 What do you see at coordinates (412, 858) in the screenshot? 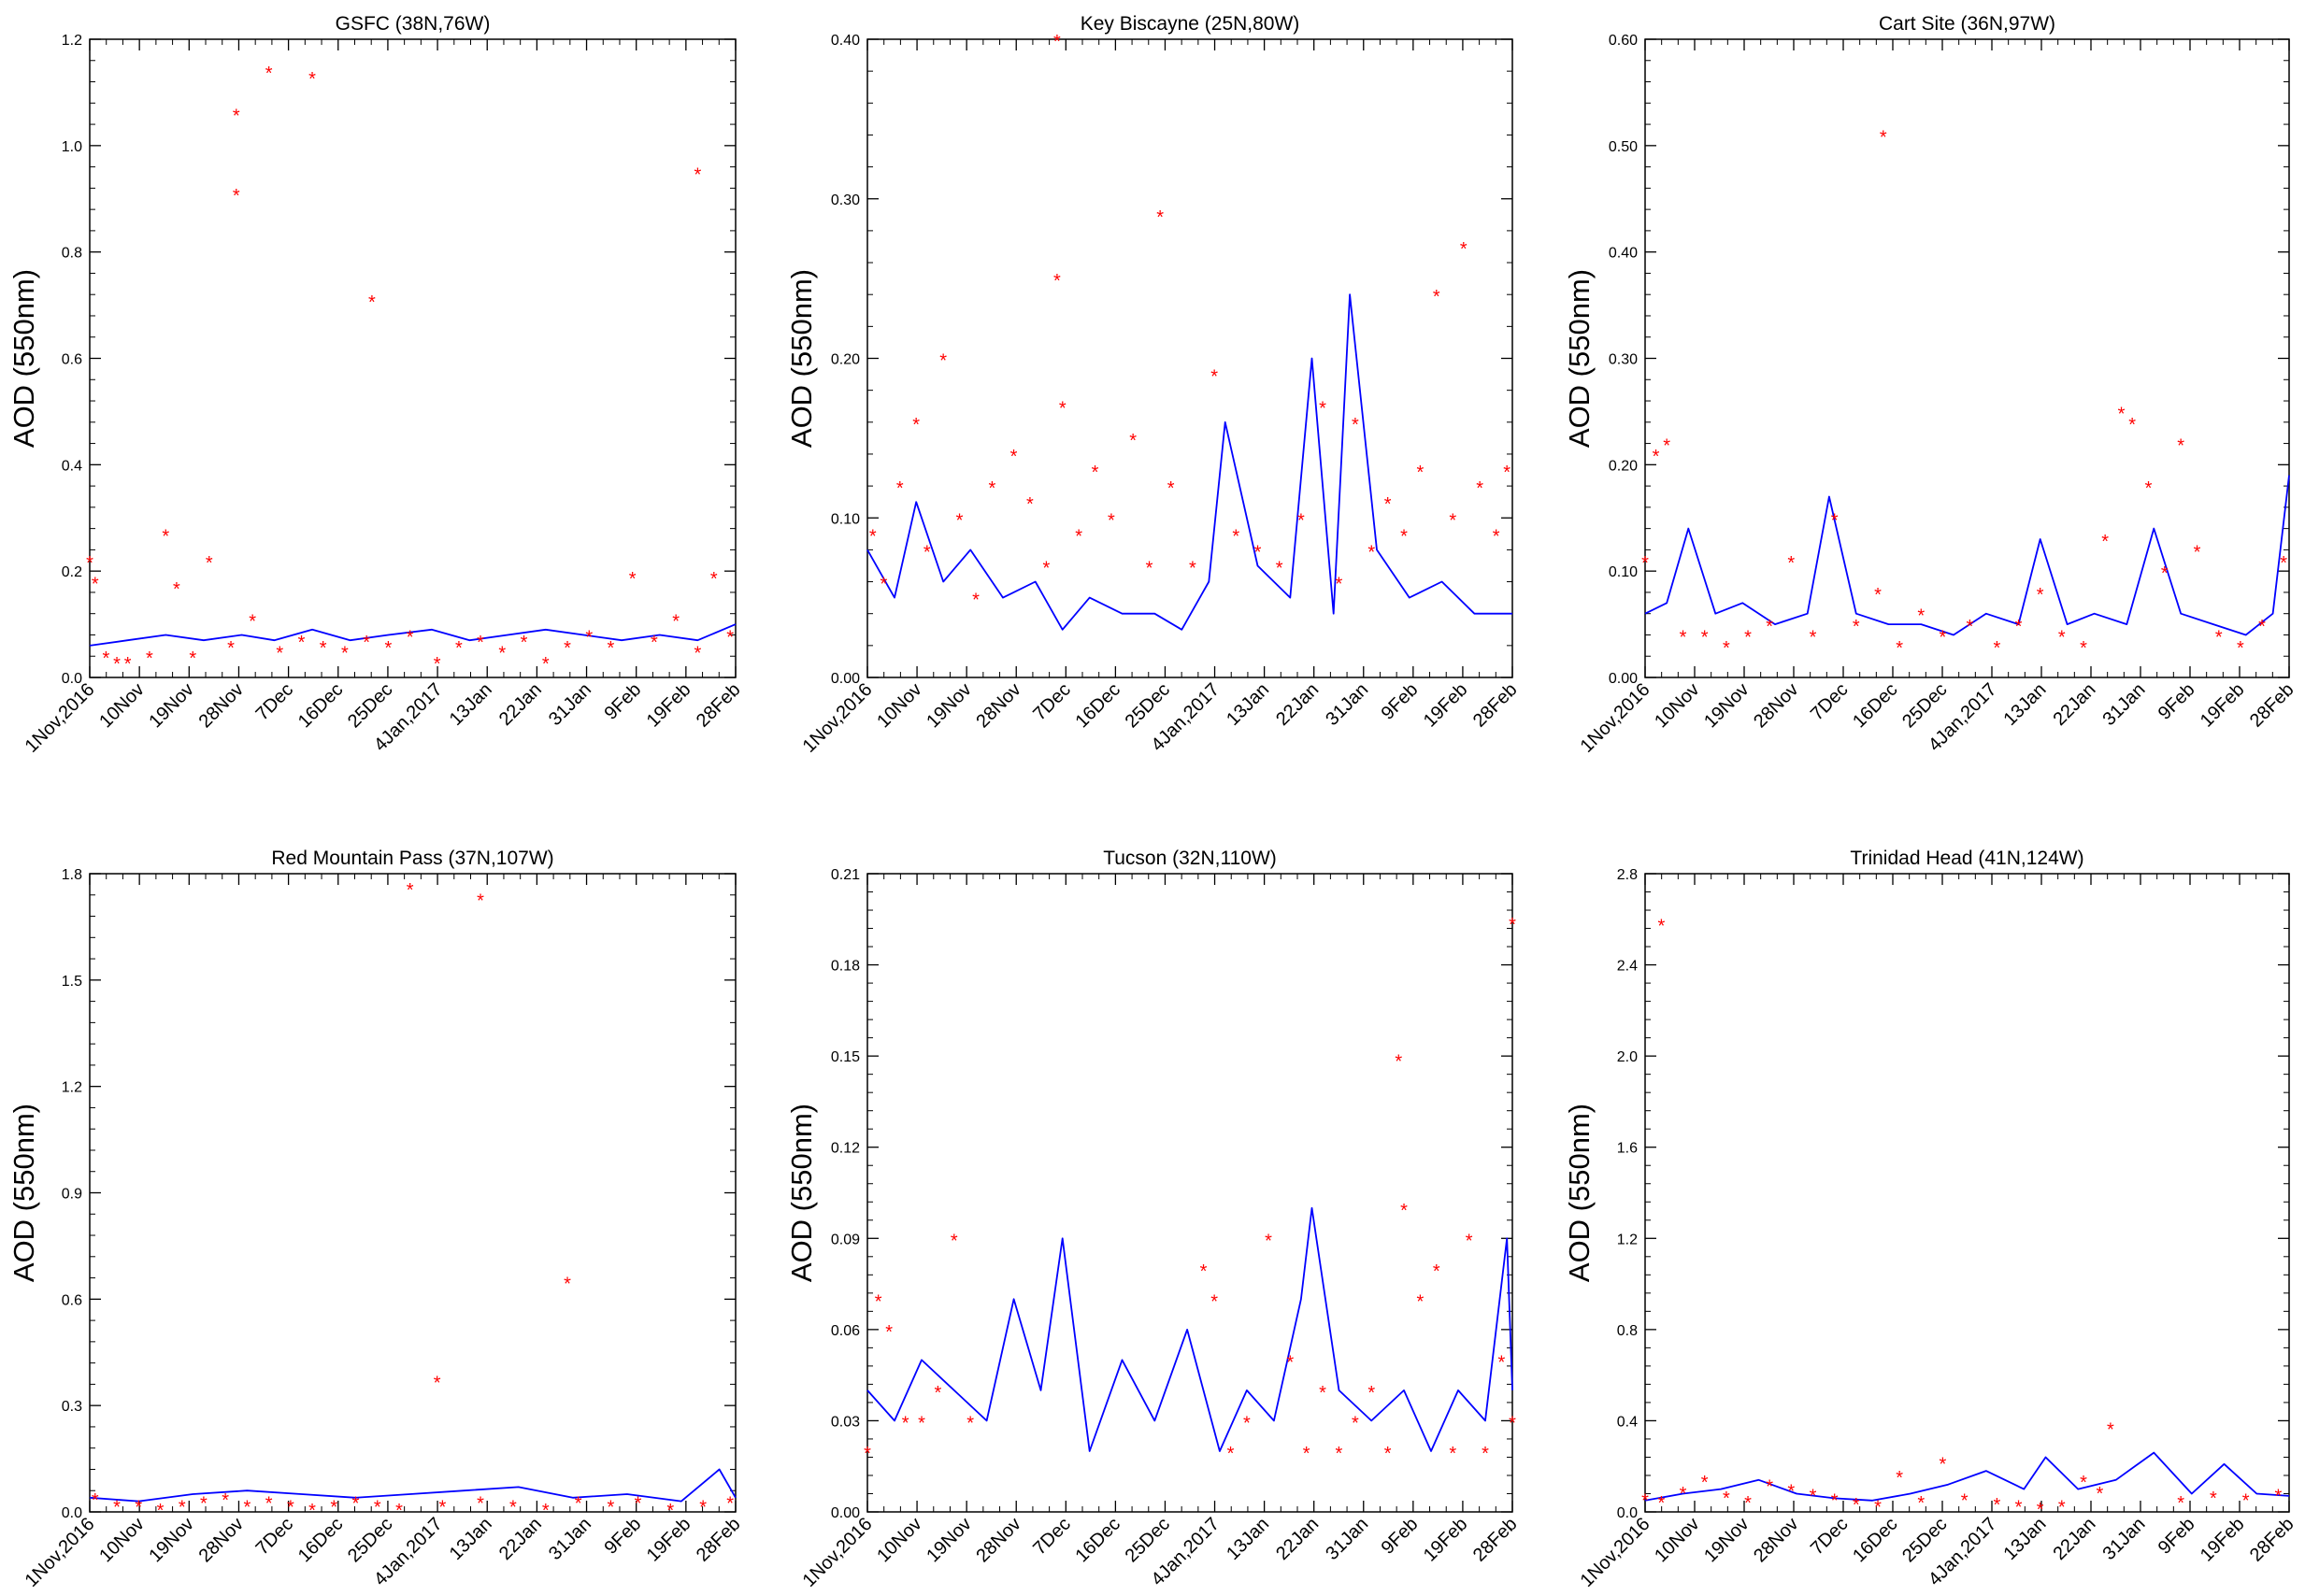
I see `plot-title: Red Mountain Pass (37N,107W)` at bounding box center [412, 858].